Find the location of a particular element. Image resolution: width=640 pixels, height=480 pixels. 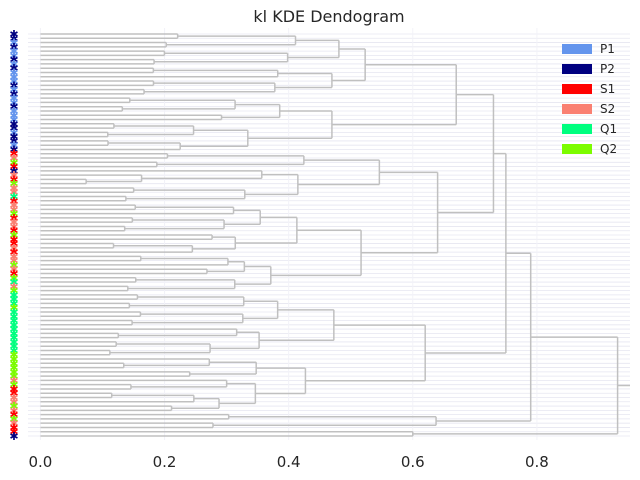

legend: P1 P2 S1 S2 Q1 Q2 is located at coordinates (589, 99).